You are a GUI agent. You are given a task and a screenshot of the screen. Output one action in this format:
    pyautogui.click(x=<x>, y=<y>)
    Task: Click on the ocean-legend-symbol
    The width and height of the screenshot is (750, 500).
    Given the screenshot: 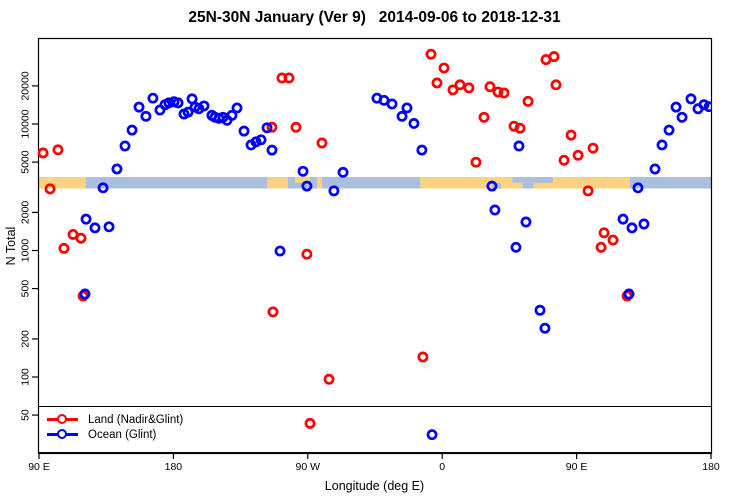 What is the action you would take?
    pyautogui.click(x=62, y=434)
    